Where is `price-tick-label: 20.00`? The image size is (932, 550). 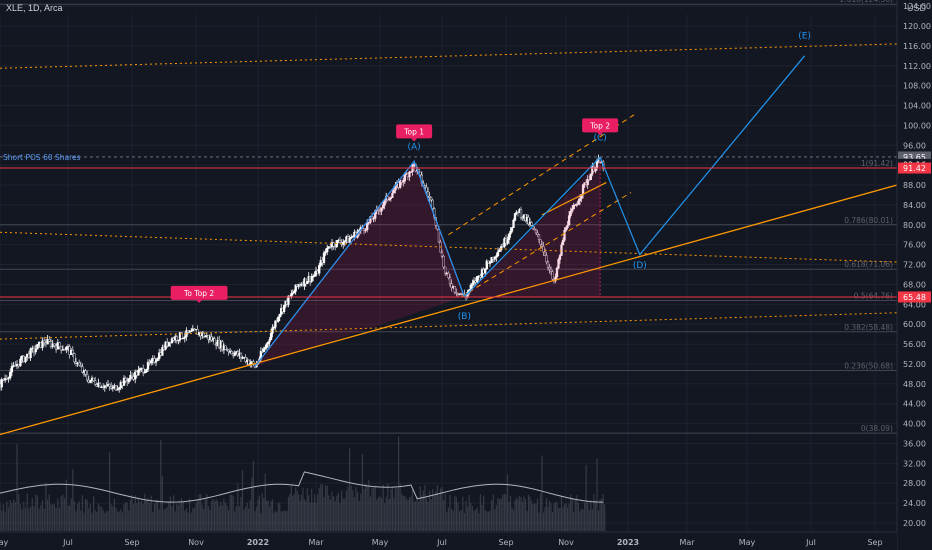
price-tick-label: 20.00 is located at coordinates (914, 523).